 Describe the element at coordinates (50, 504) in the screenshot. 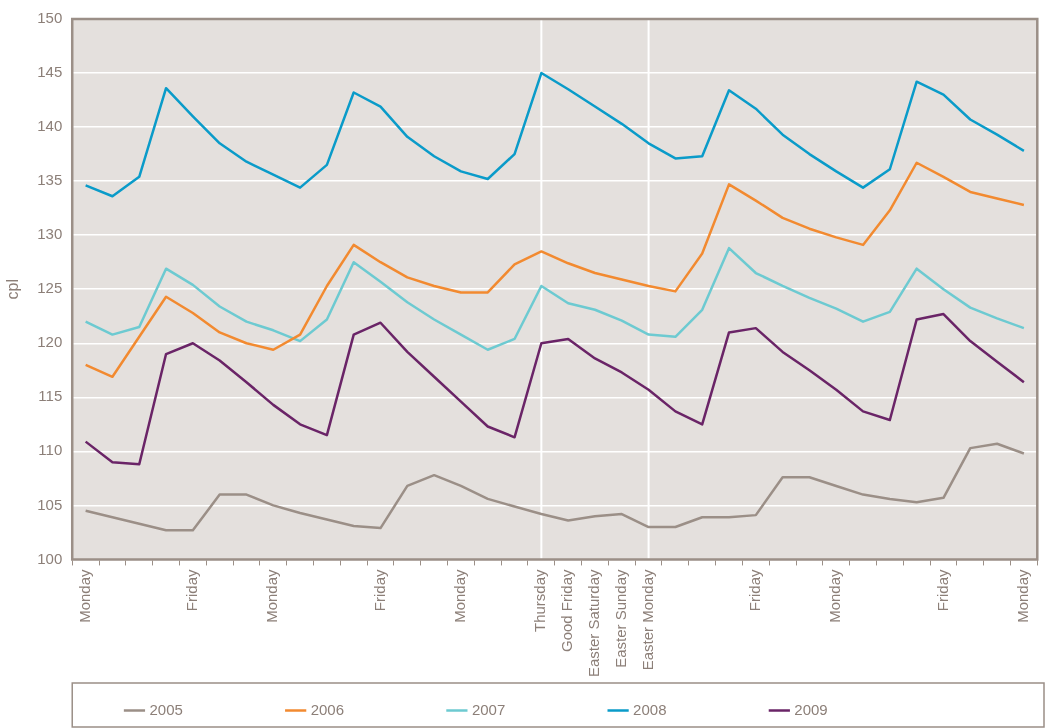

I see `y-tick-label: 105` at that location.